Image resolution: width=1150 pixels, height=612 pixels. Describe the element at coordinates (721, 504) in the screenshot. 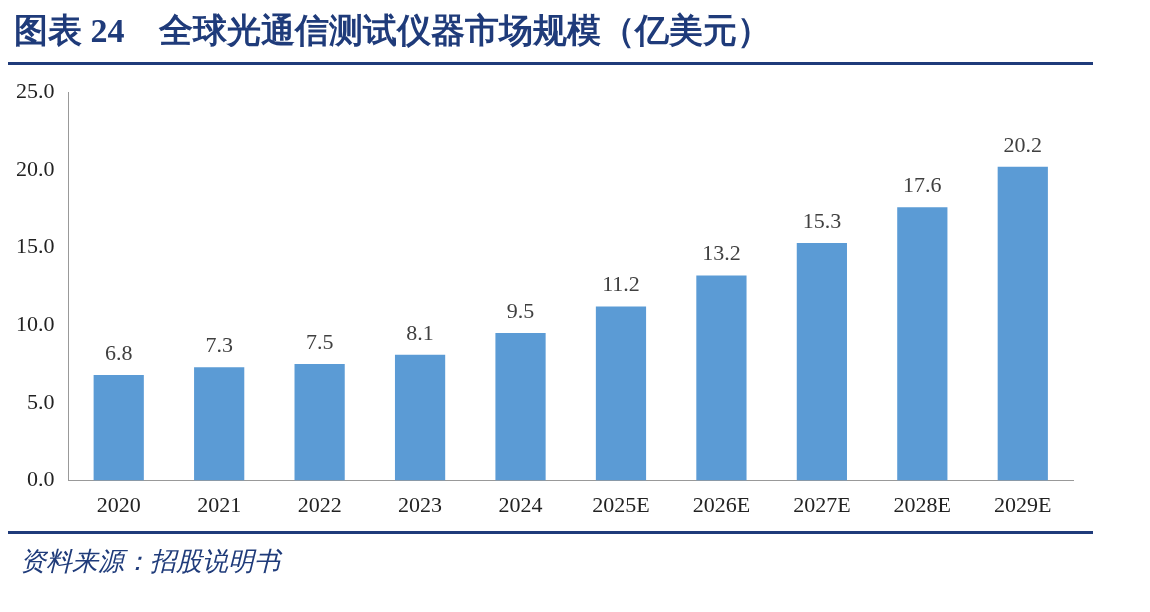

I see `x-tick-label: 2026E` at that location.